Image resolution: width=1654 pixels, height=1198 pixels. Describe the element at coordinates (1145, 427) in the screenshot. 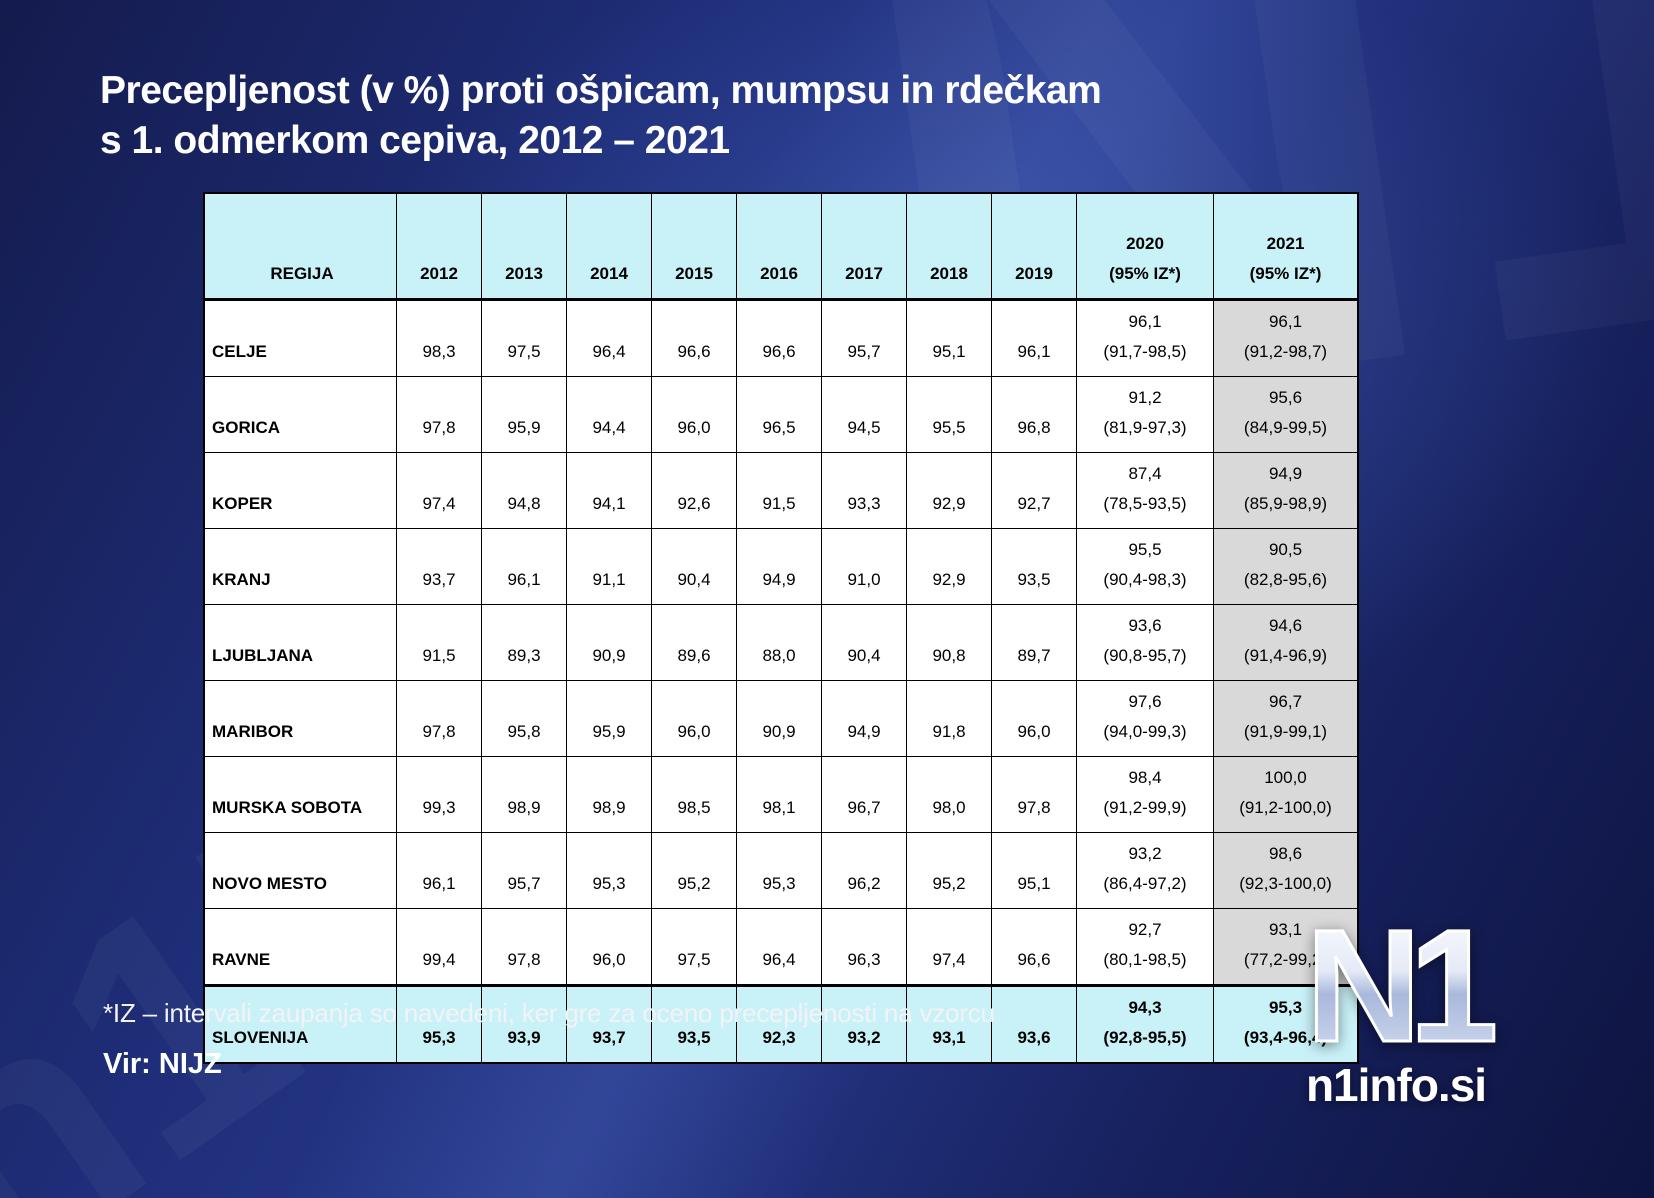

I see `cell-ci-line: (81,9-97,3)` at that location.